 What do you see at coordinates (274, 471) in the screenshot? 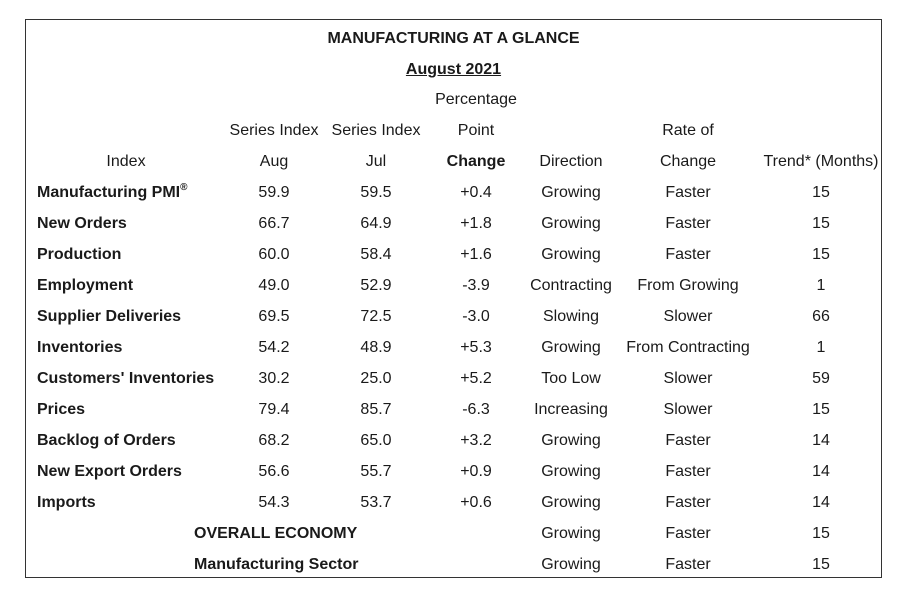
I see `row-aug: 56.6` at bounding box center [274, 471].